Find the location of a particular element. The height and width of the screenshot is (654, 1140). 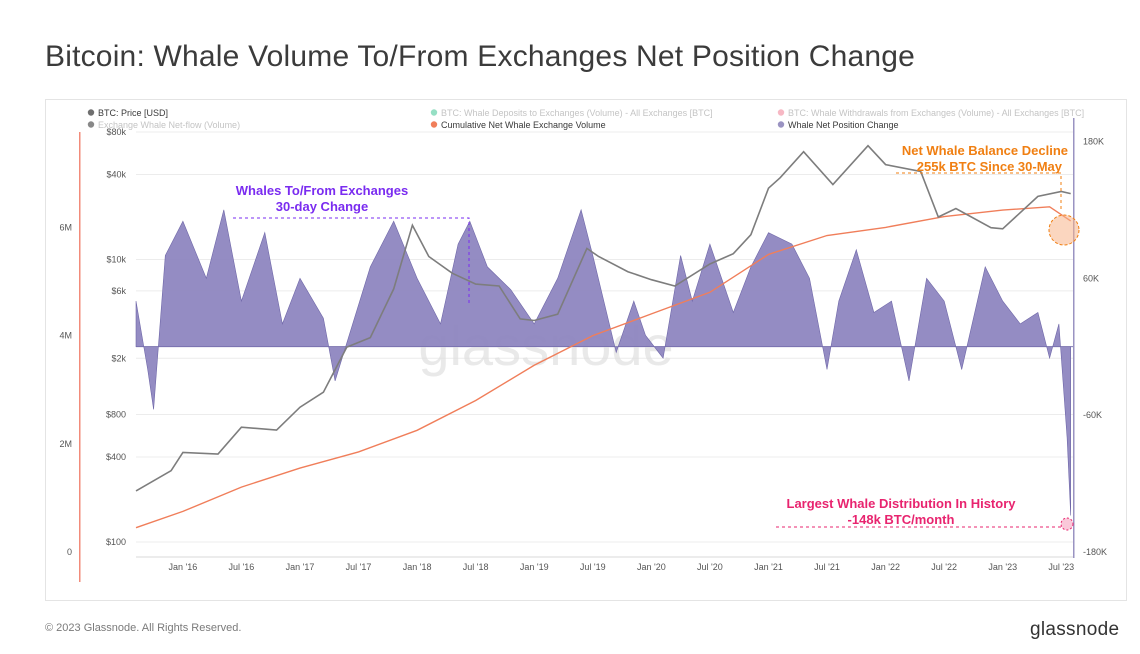

cumulative-tick-label: 6M is located at coordinates (65, 227).